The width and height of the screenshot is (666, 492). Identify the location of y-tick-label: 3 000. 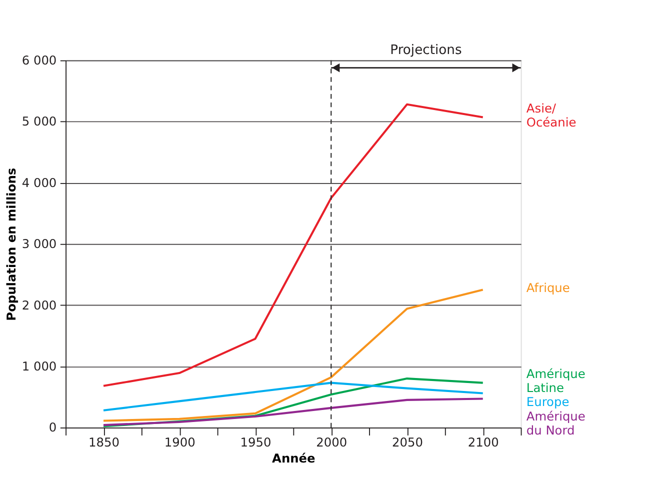
(39, 244).